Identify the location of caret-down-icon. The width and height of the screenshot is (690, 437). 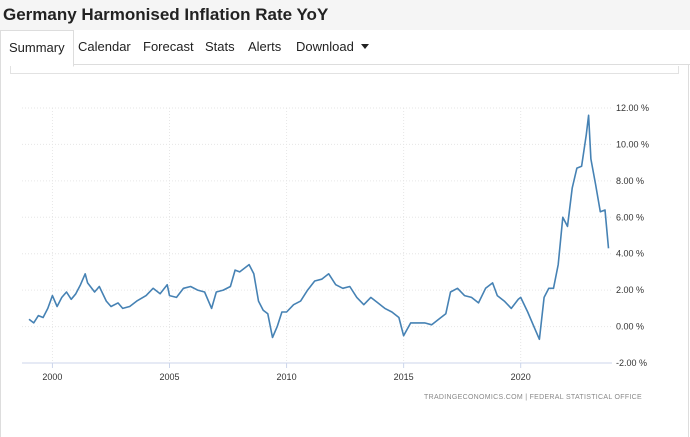
(364, 46).